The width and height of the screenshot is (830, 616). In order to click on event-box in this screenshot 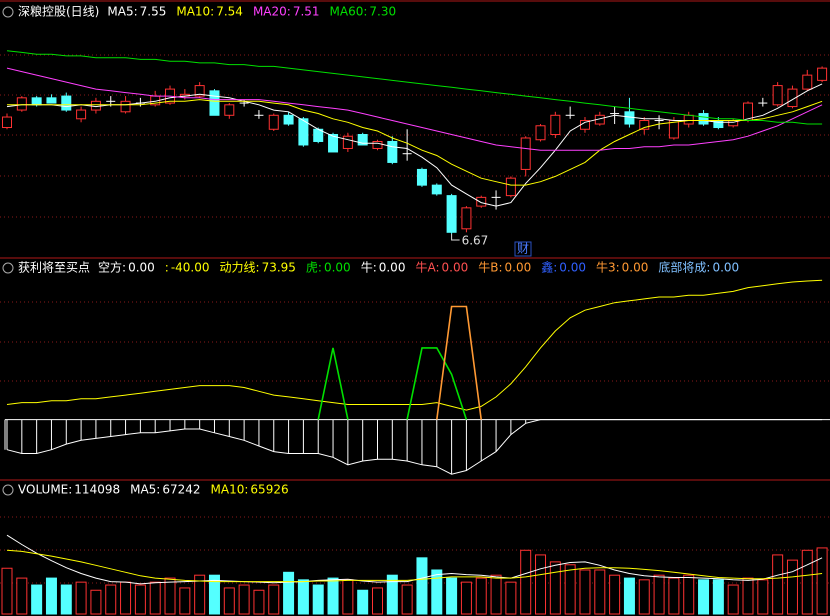, I will do `click(523, 249)`.